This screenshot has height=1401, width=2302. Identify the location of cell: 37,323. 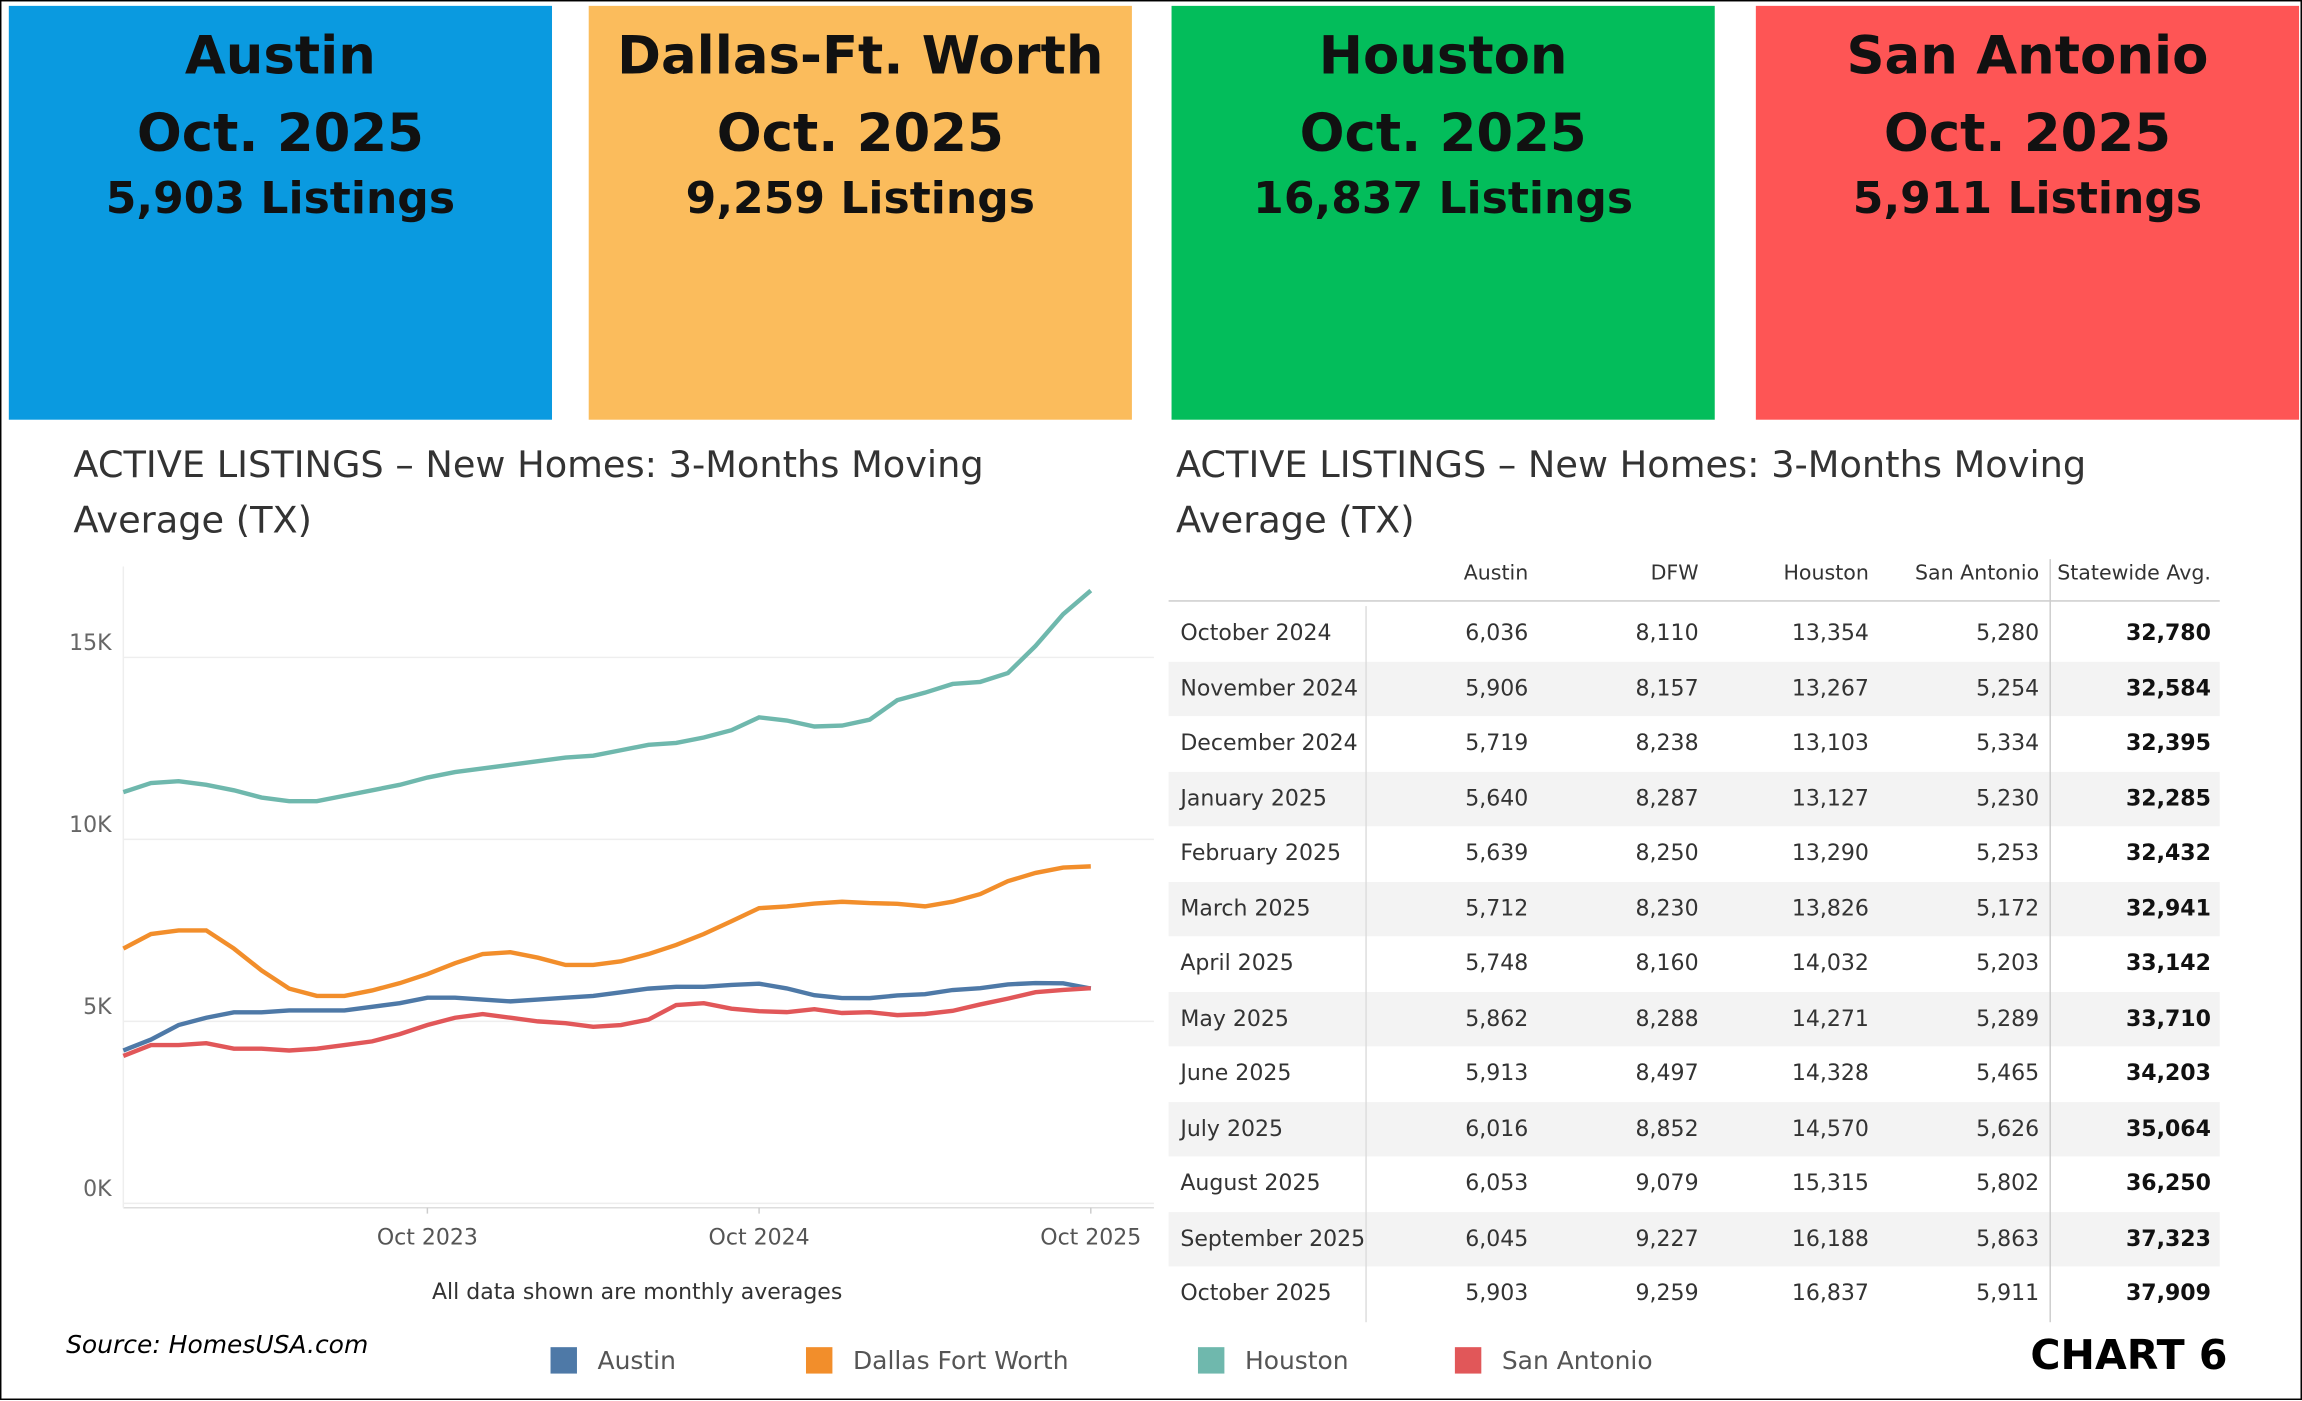
(2168, 1238).